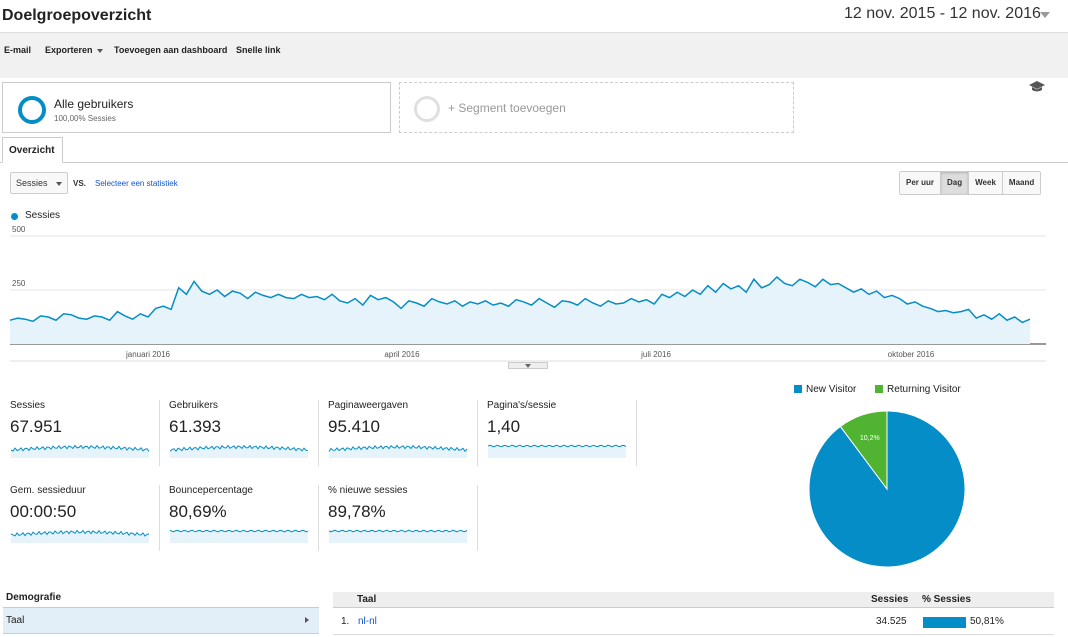 The image size is (1068, 637). Describe the element at coordinates (427, 109) in the screenshot. I see `segment-placeholder-icon` at that location.